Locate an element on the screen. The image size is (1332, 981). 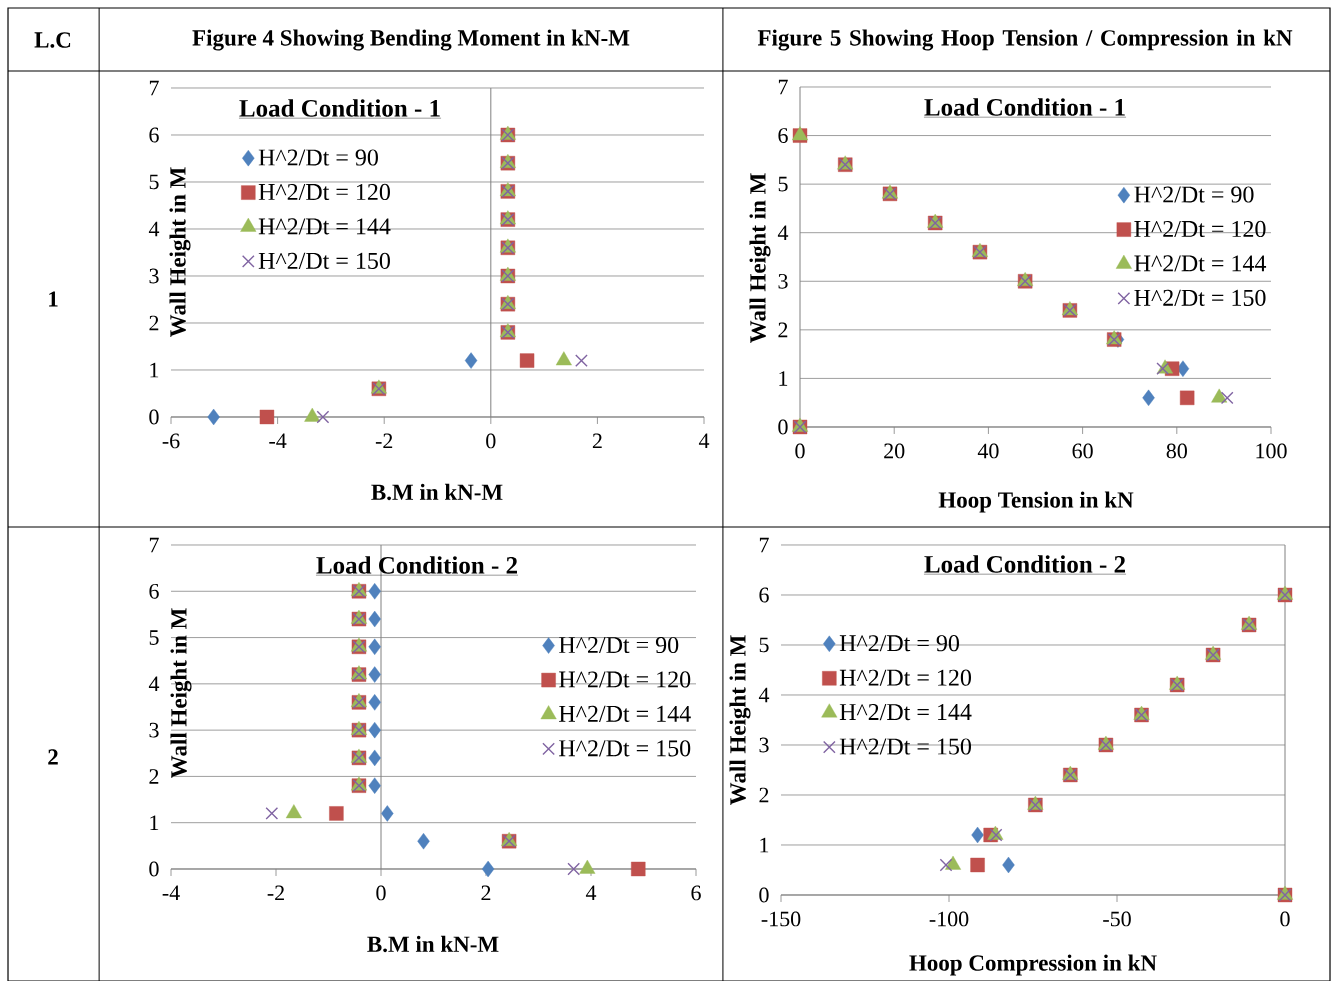
caption: Figure 5 Showing Hoop Tension / Compression in kN is located at coordinates (1025, 40).